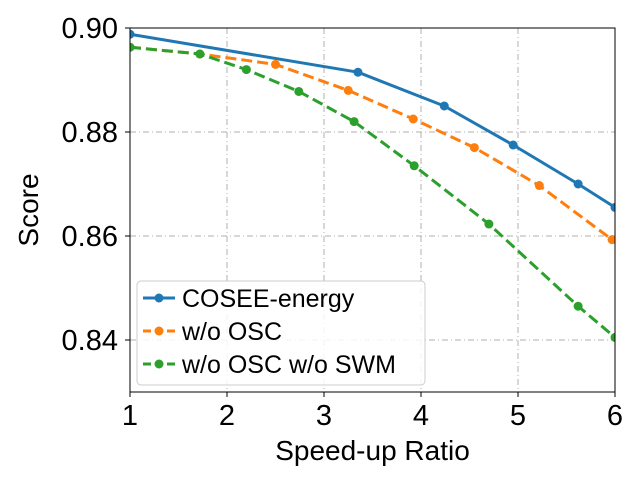 This screenshot has height=480, width=640. Describe the element at coordinates (159, 331) in the screenshot. I see `legend-marker-w-o-osc` at that location.